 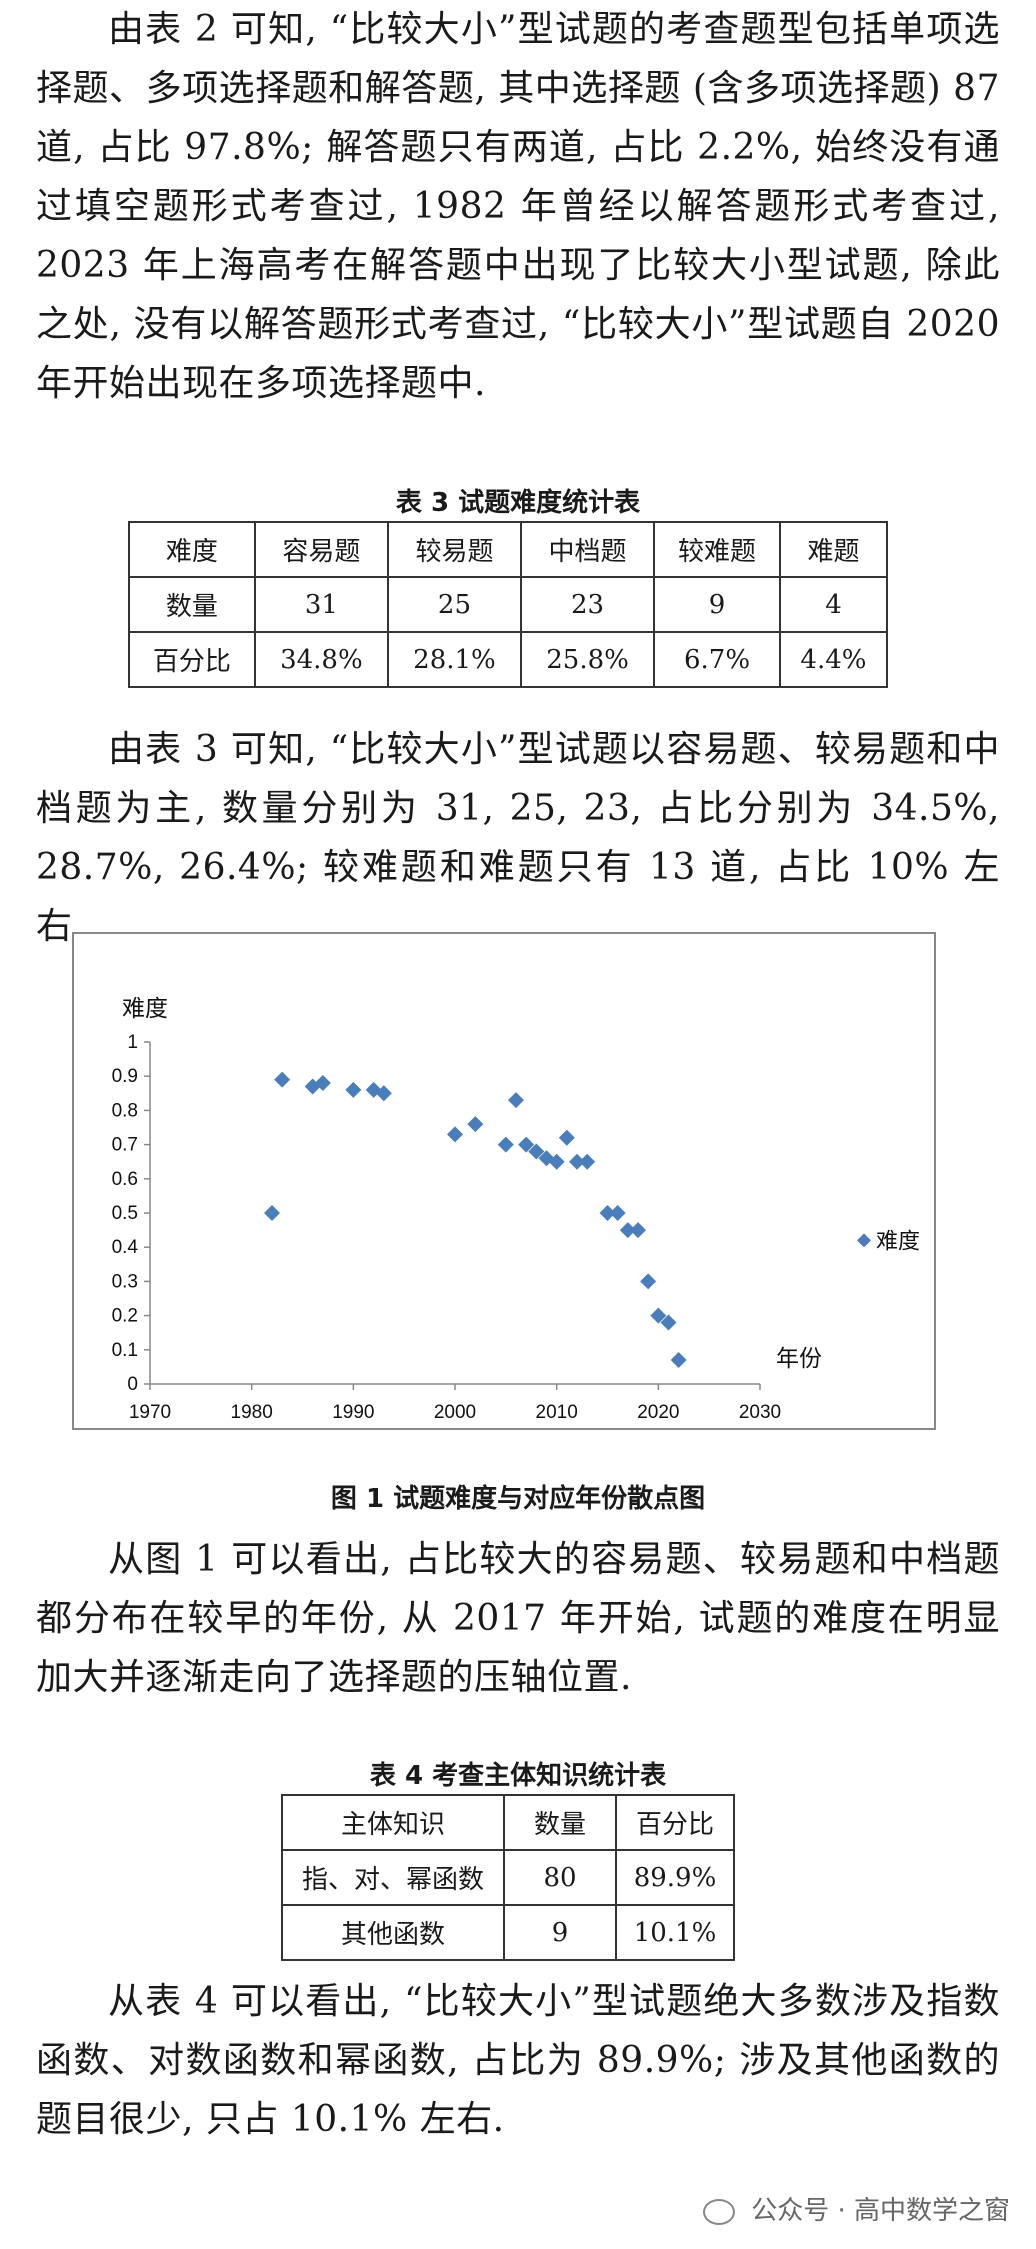 I want to click on table-cell: 10.1%, so click(x=675, y=1932).